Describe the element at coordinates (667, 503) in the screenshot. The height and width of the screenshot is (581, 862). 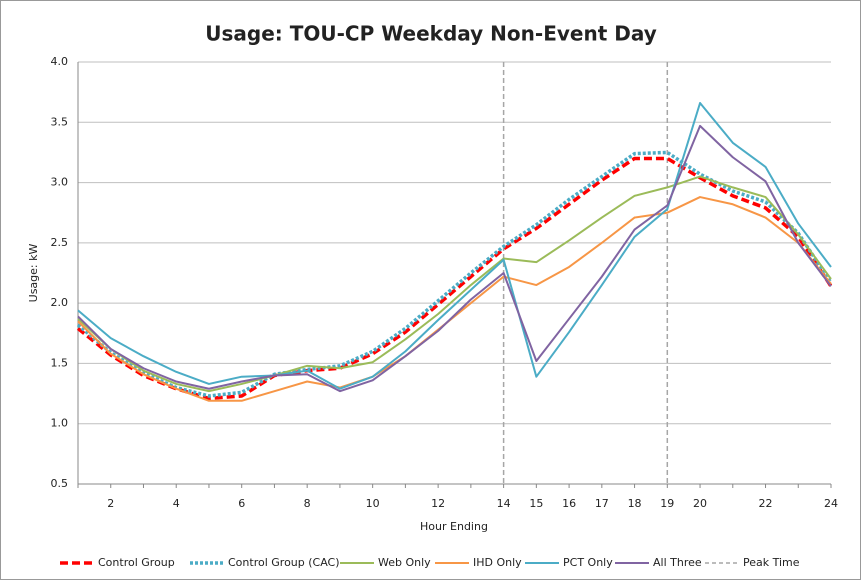
I see `x-tick-label: 19` at that location.